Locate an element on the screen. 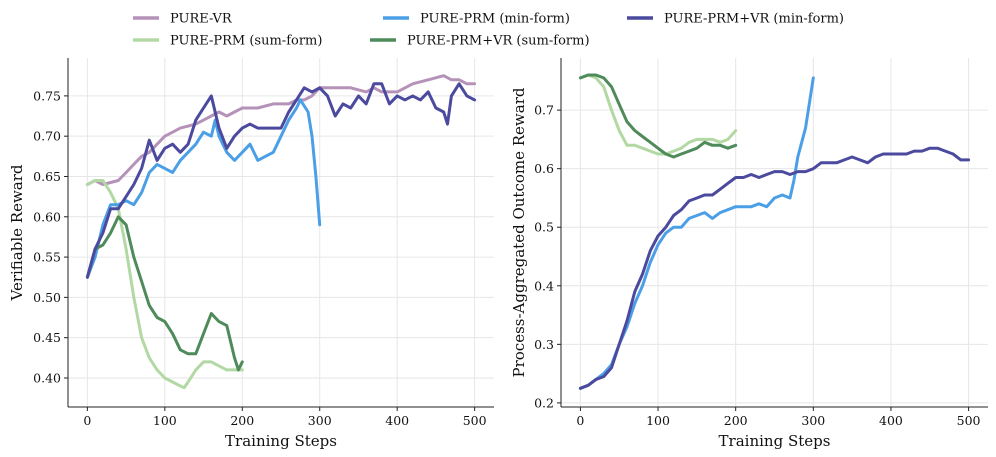 The width and height of the screenshot is (996, 457). legend-label-pure-prm-vr-min-form: PURE-PRM+VR (min-form) is located at coordinates (754, 19).